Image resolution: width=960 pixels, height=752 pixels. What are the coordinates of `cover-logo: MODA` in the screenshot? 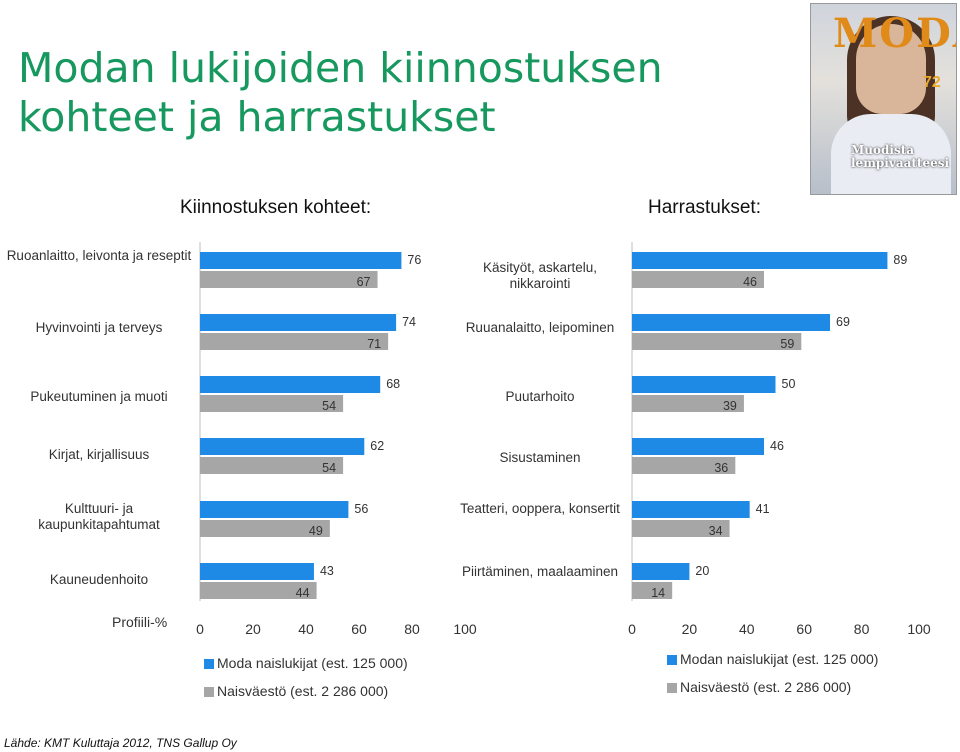 It's located at (894, 33).